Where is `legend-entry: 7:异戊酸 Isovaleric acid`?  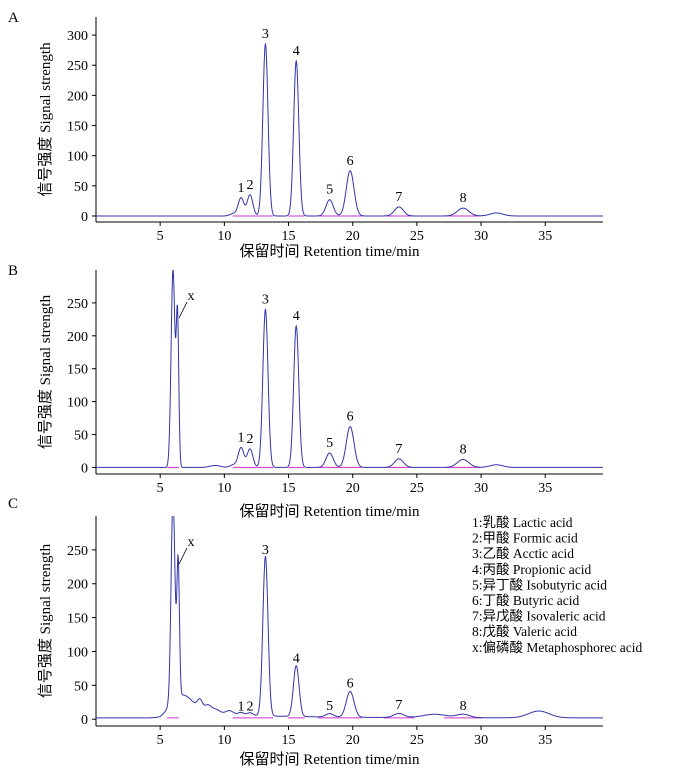 legend-entry: 7:异戊酸 Isovaleric acid is located at coordinates (539, 616).